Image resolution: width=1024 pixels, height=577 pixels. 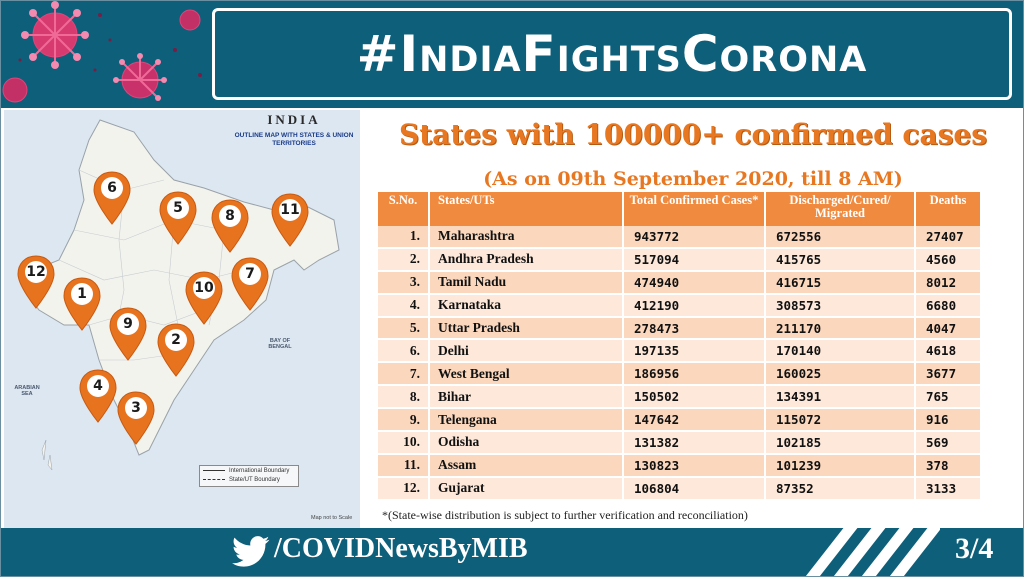 I want to click on dashed-line-icon, so click(x=214, y=479).